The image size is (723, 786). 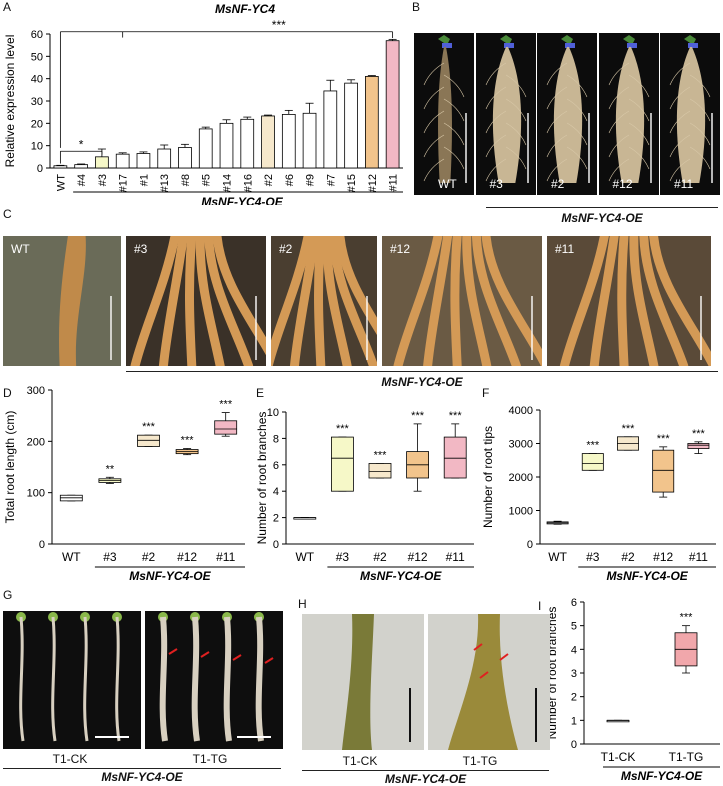 I want to click on panel-g-photo, so click(x=72, y=680).